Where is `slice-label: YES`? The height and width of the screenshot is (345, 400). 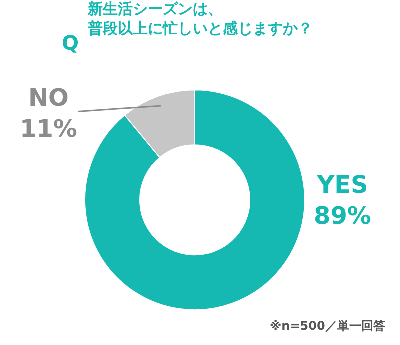
slice-label: YES is located at coordinates (342, 185).